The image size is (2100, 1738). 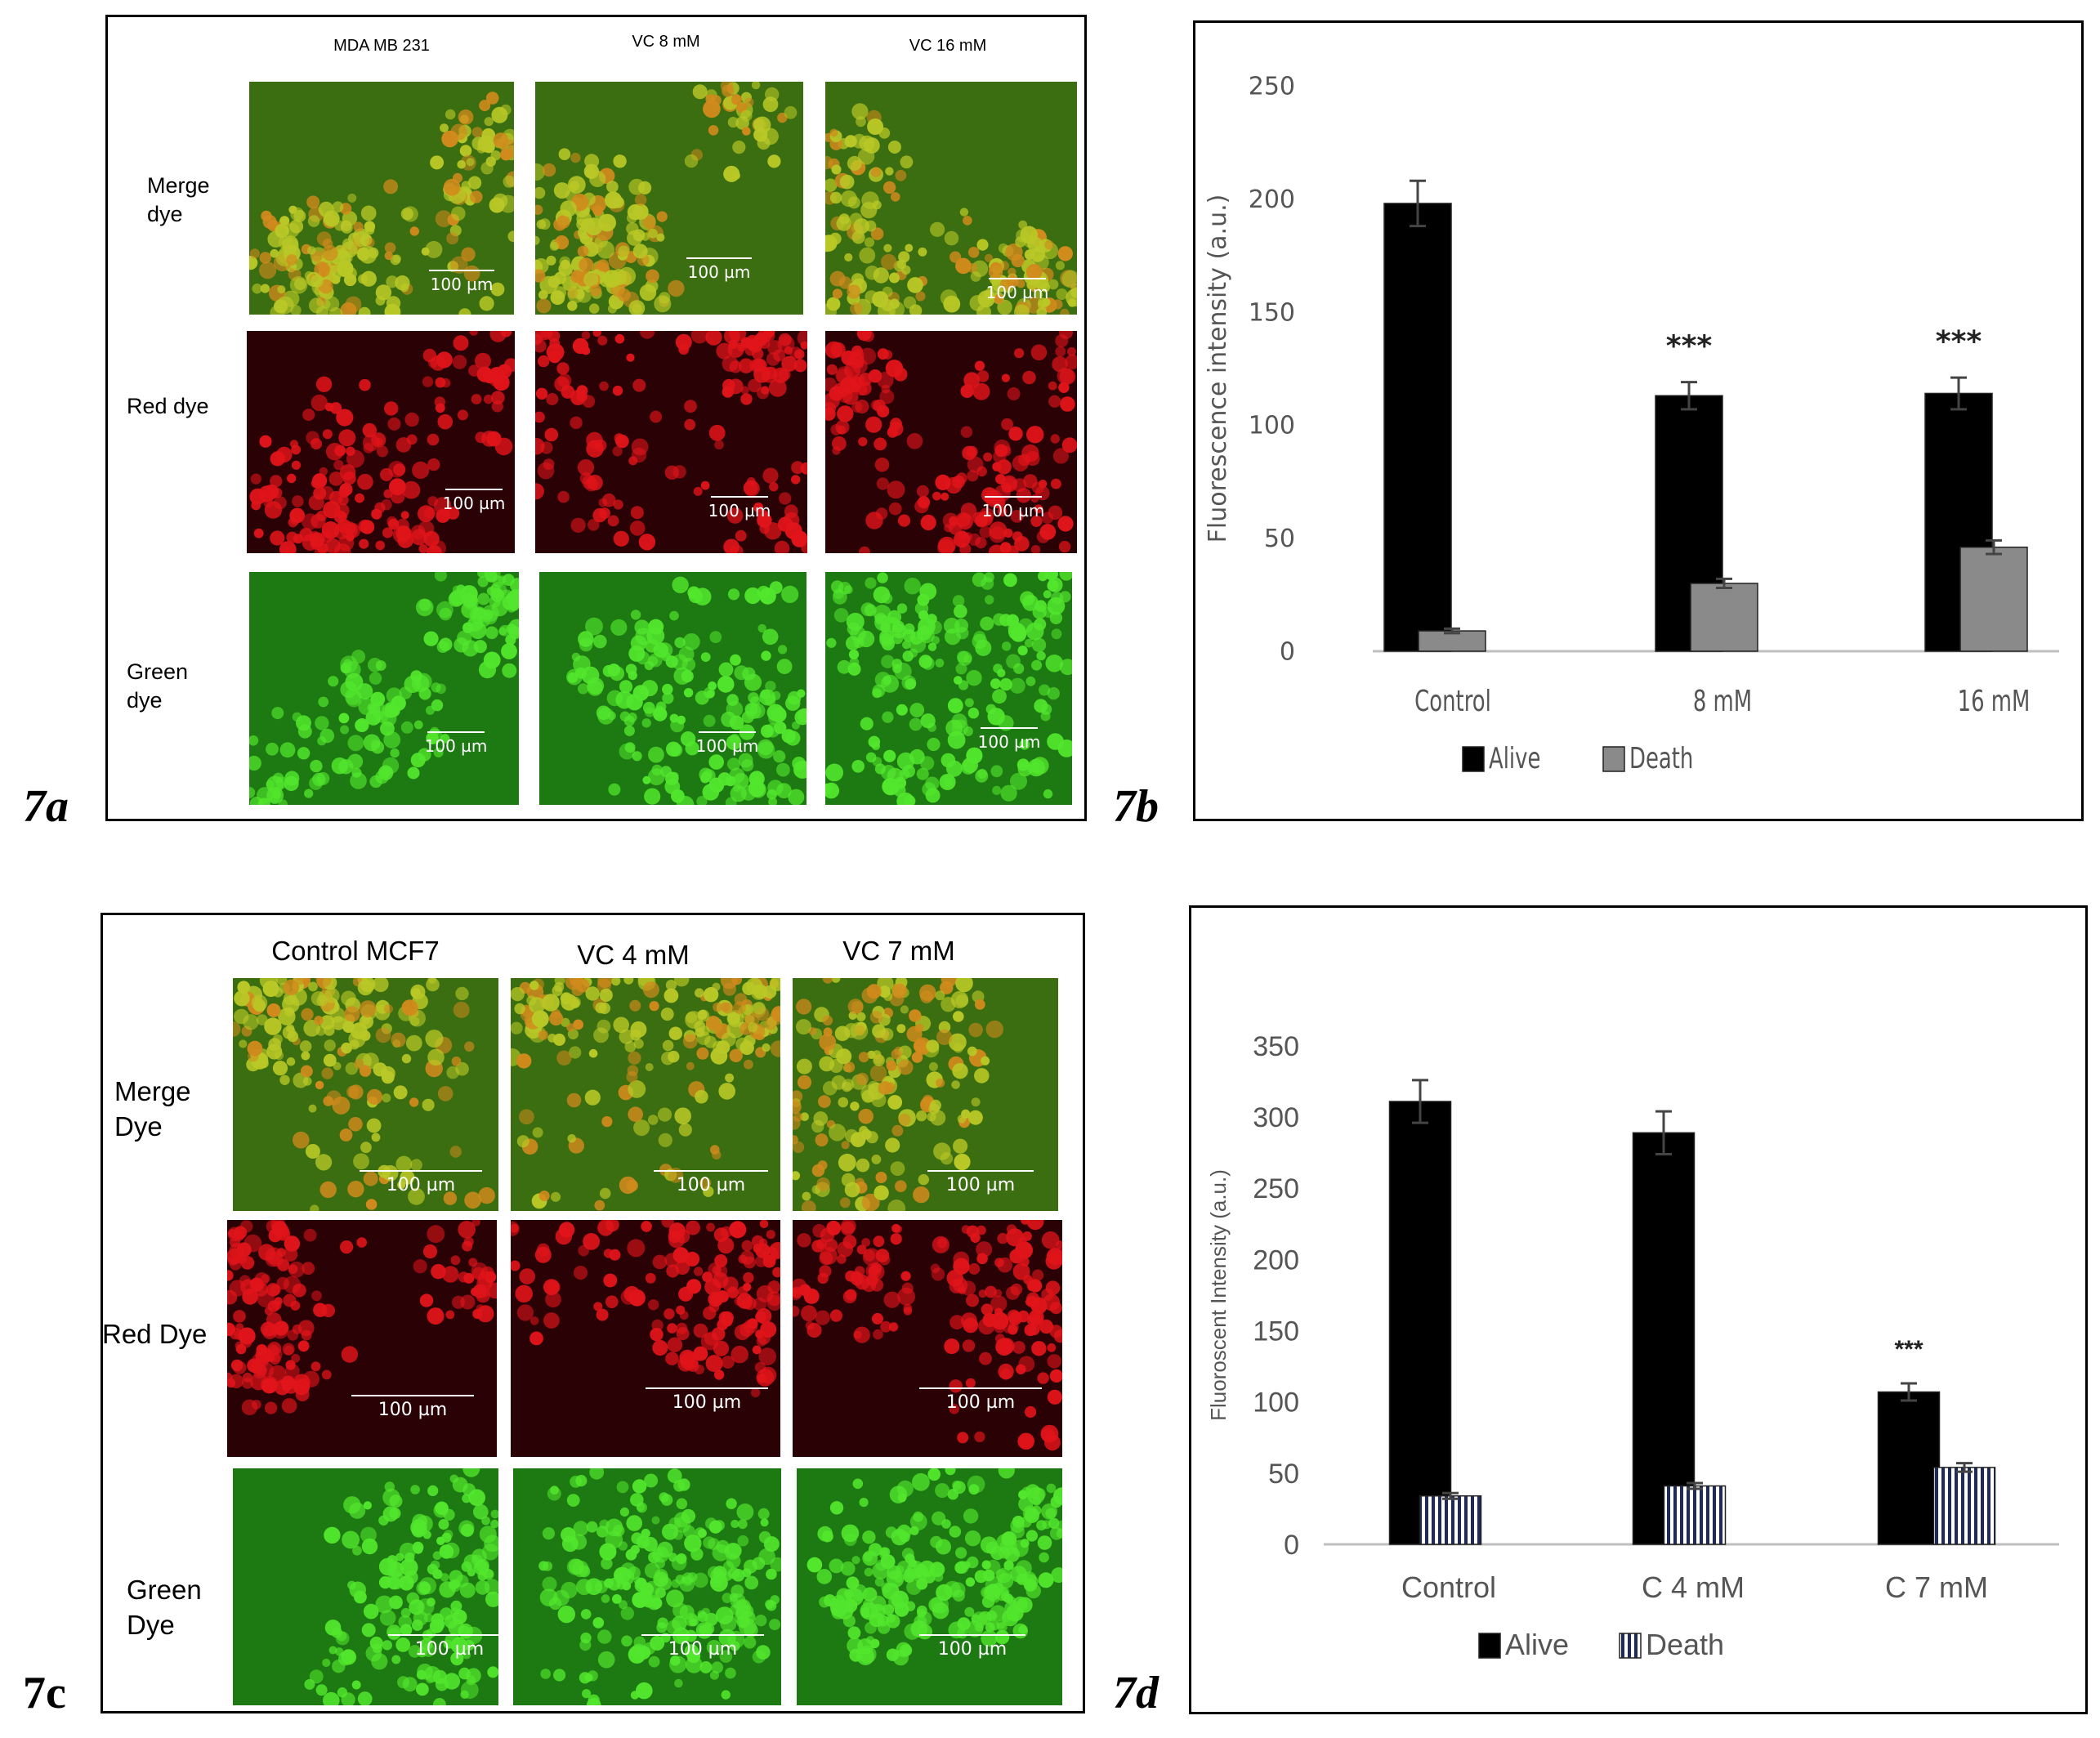 What do you see at coordinates (155, 1334) in the screenshot?
I see `row-header-7c-red: Red Dye` at bounding box center [155, 1334].